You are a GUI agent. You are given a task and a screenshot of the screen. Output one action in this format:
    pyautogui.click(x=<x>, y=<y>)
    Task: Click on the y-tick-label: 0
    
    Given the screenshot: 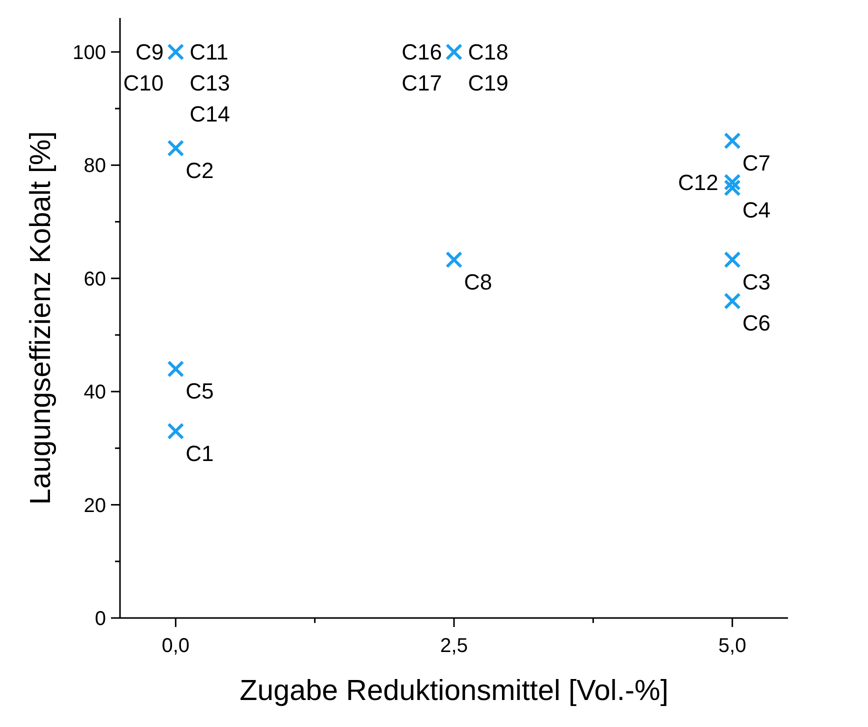 What is the action you would take?
    pyautogui.click(x=100, y=619)
    